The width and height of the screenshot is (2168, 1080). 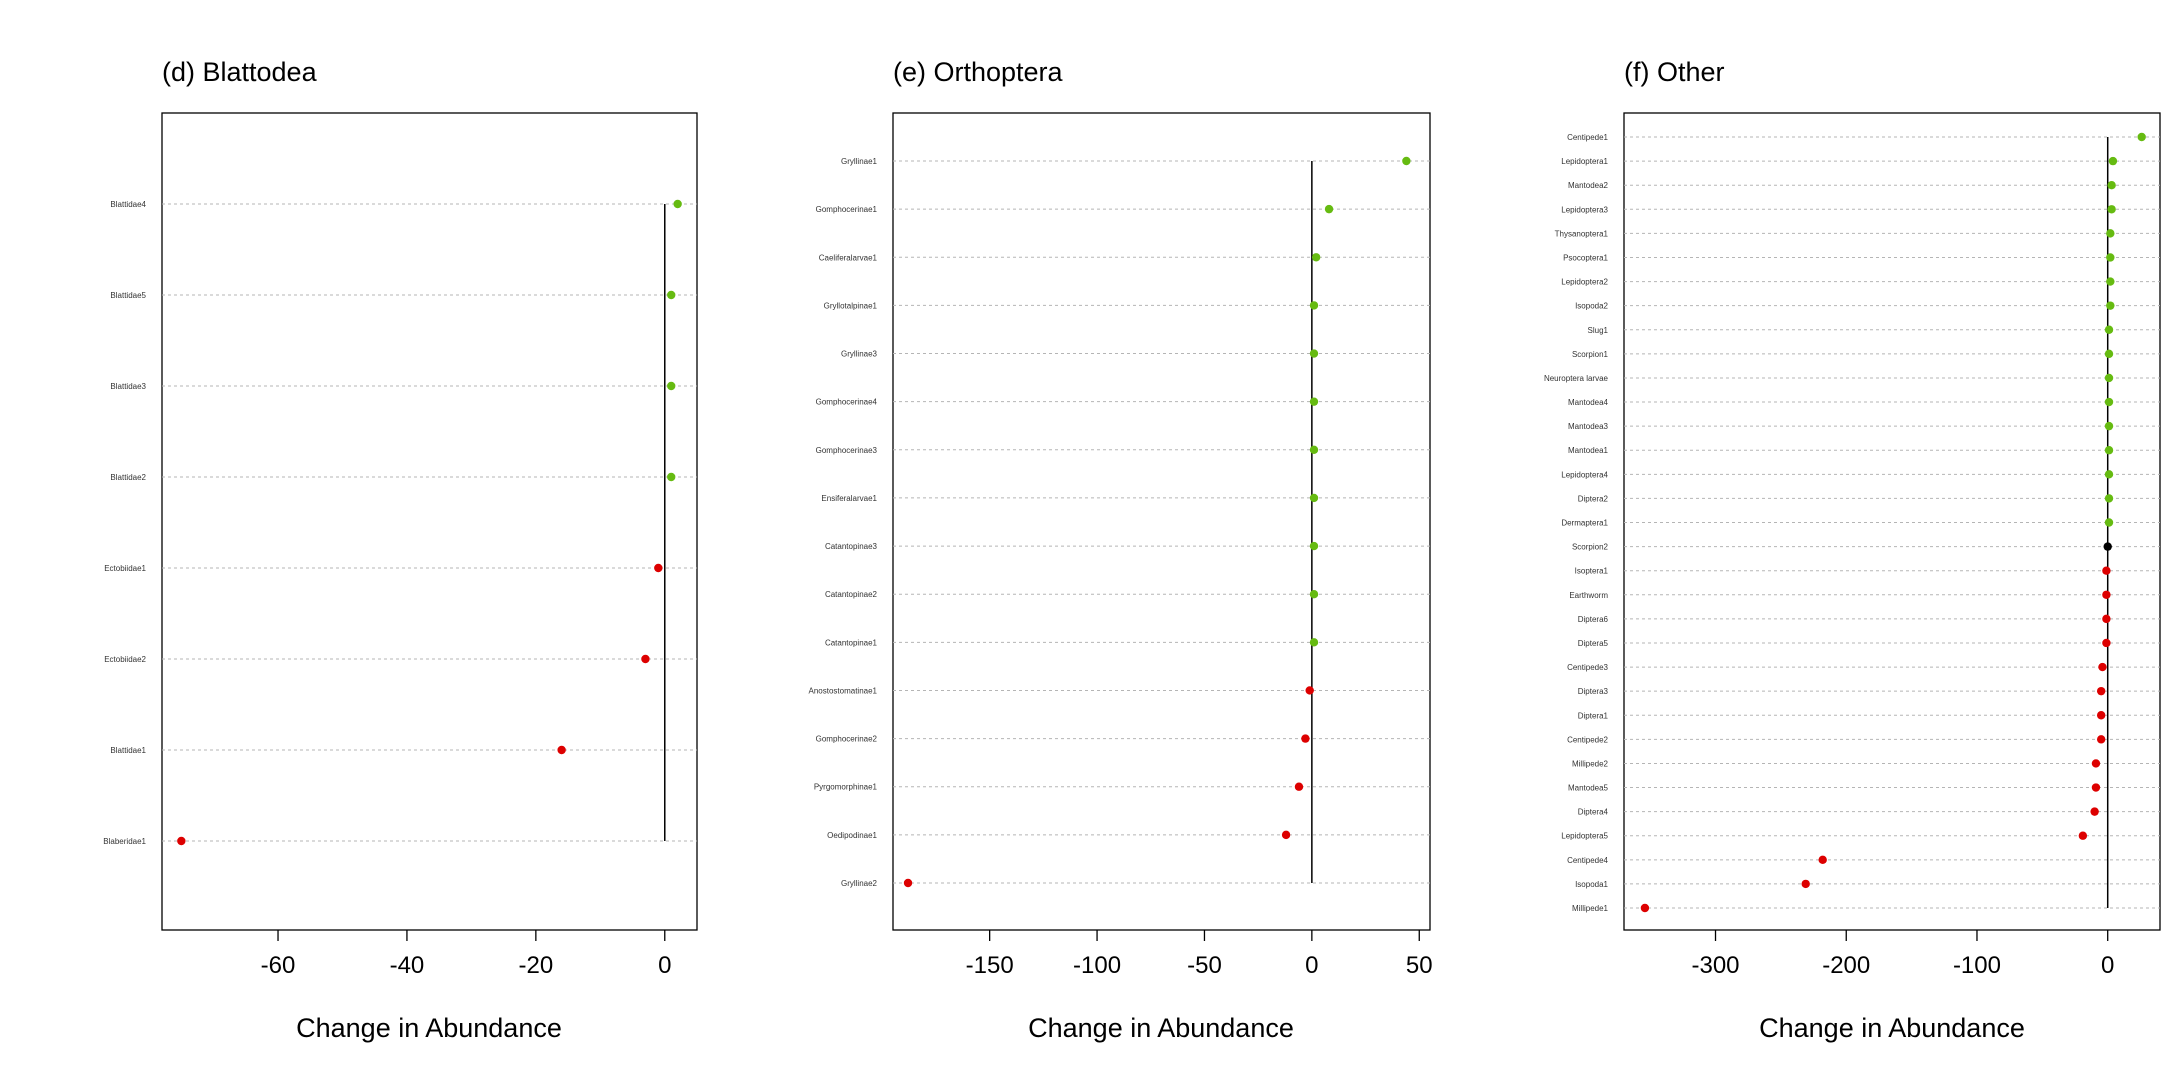 What do you see at coordinates (1591, 306) in the screenshot?
I see `category-label: Isopoda2` at bounding box center [1591, 306].